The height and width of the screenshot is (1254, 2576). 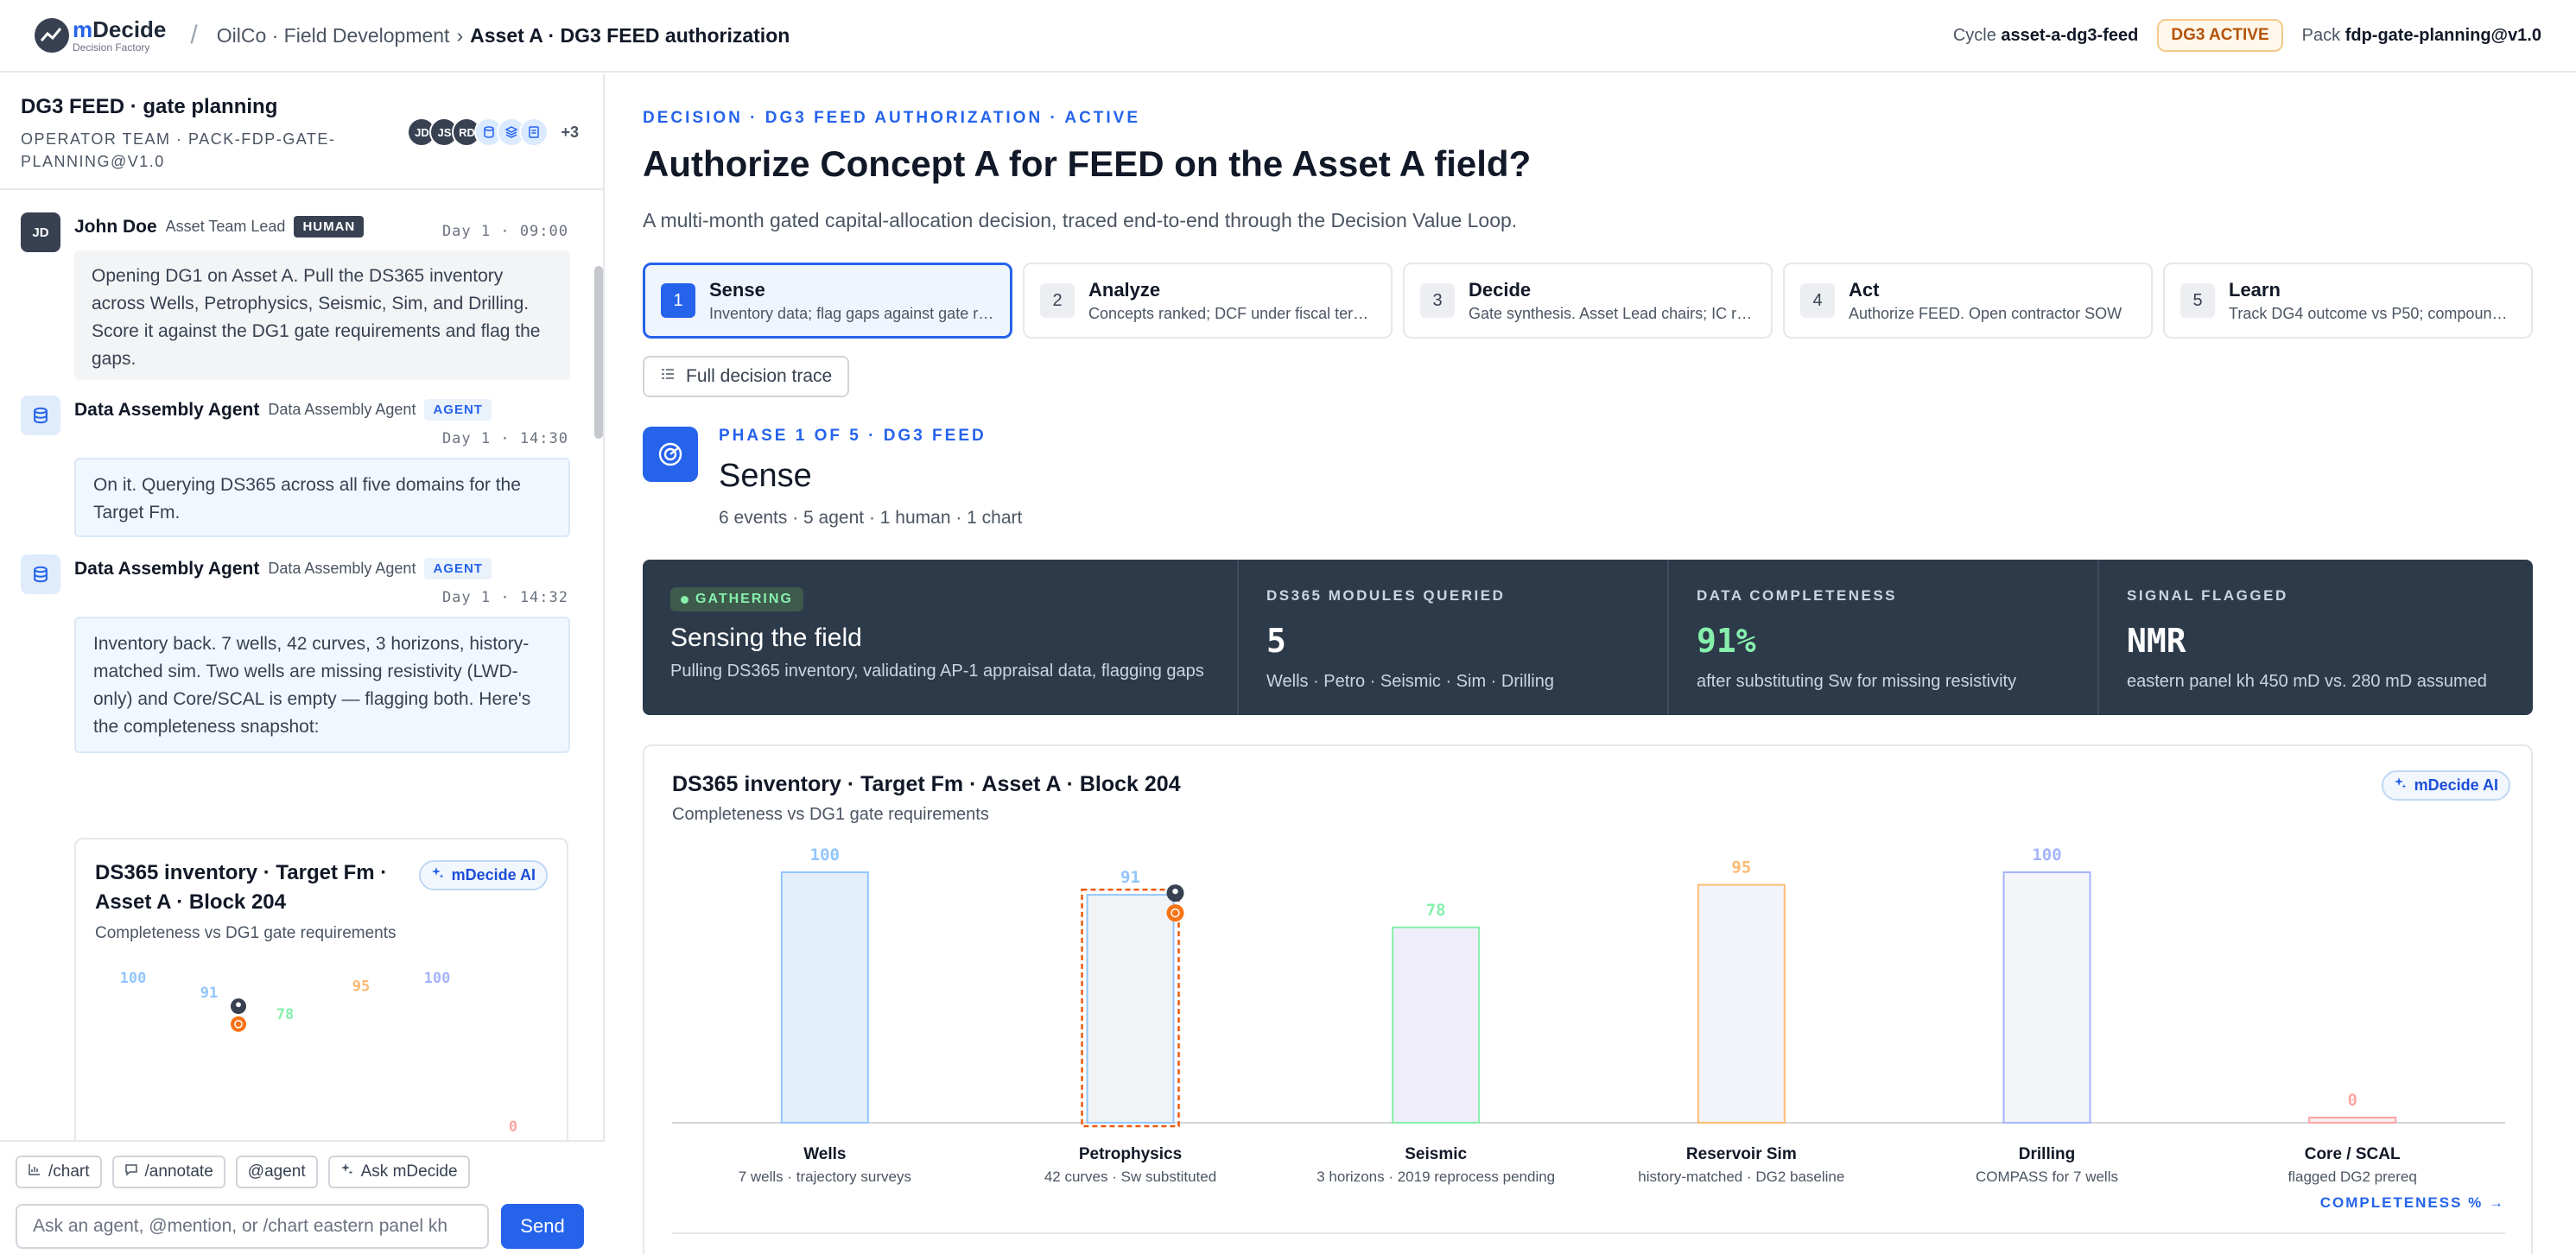 What do you see at coordinates (2421, 35) in the screenshot?
I see `pack-info: Pack fdp-gate-planning@v1.0` at bounding box center [2421, 35].